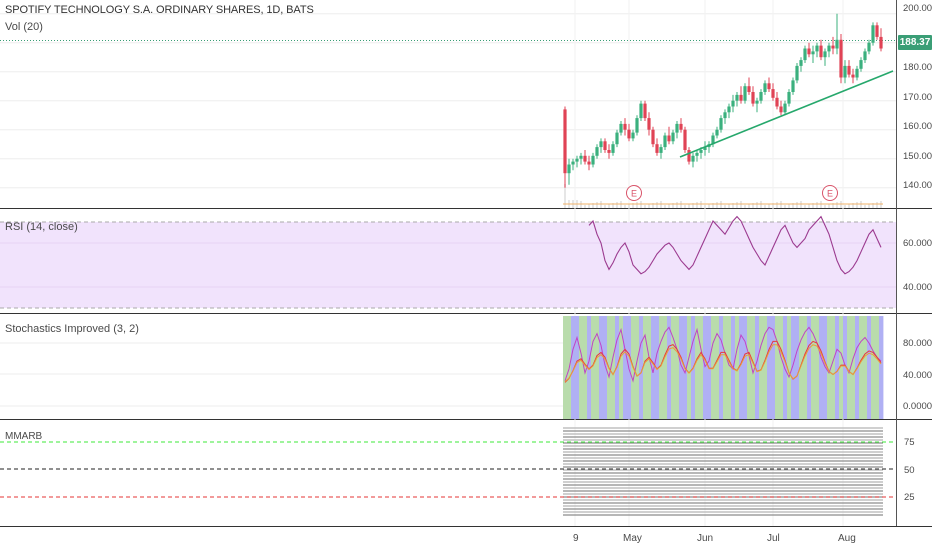  What do you see at coordinates (24, 436) in the screenshot?
I see `mmarb-legend: MMARB` at bounding box center [24, 436].